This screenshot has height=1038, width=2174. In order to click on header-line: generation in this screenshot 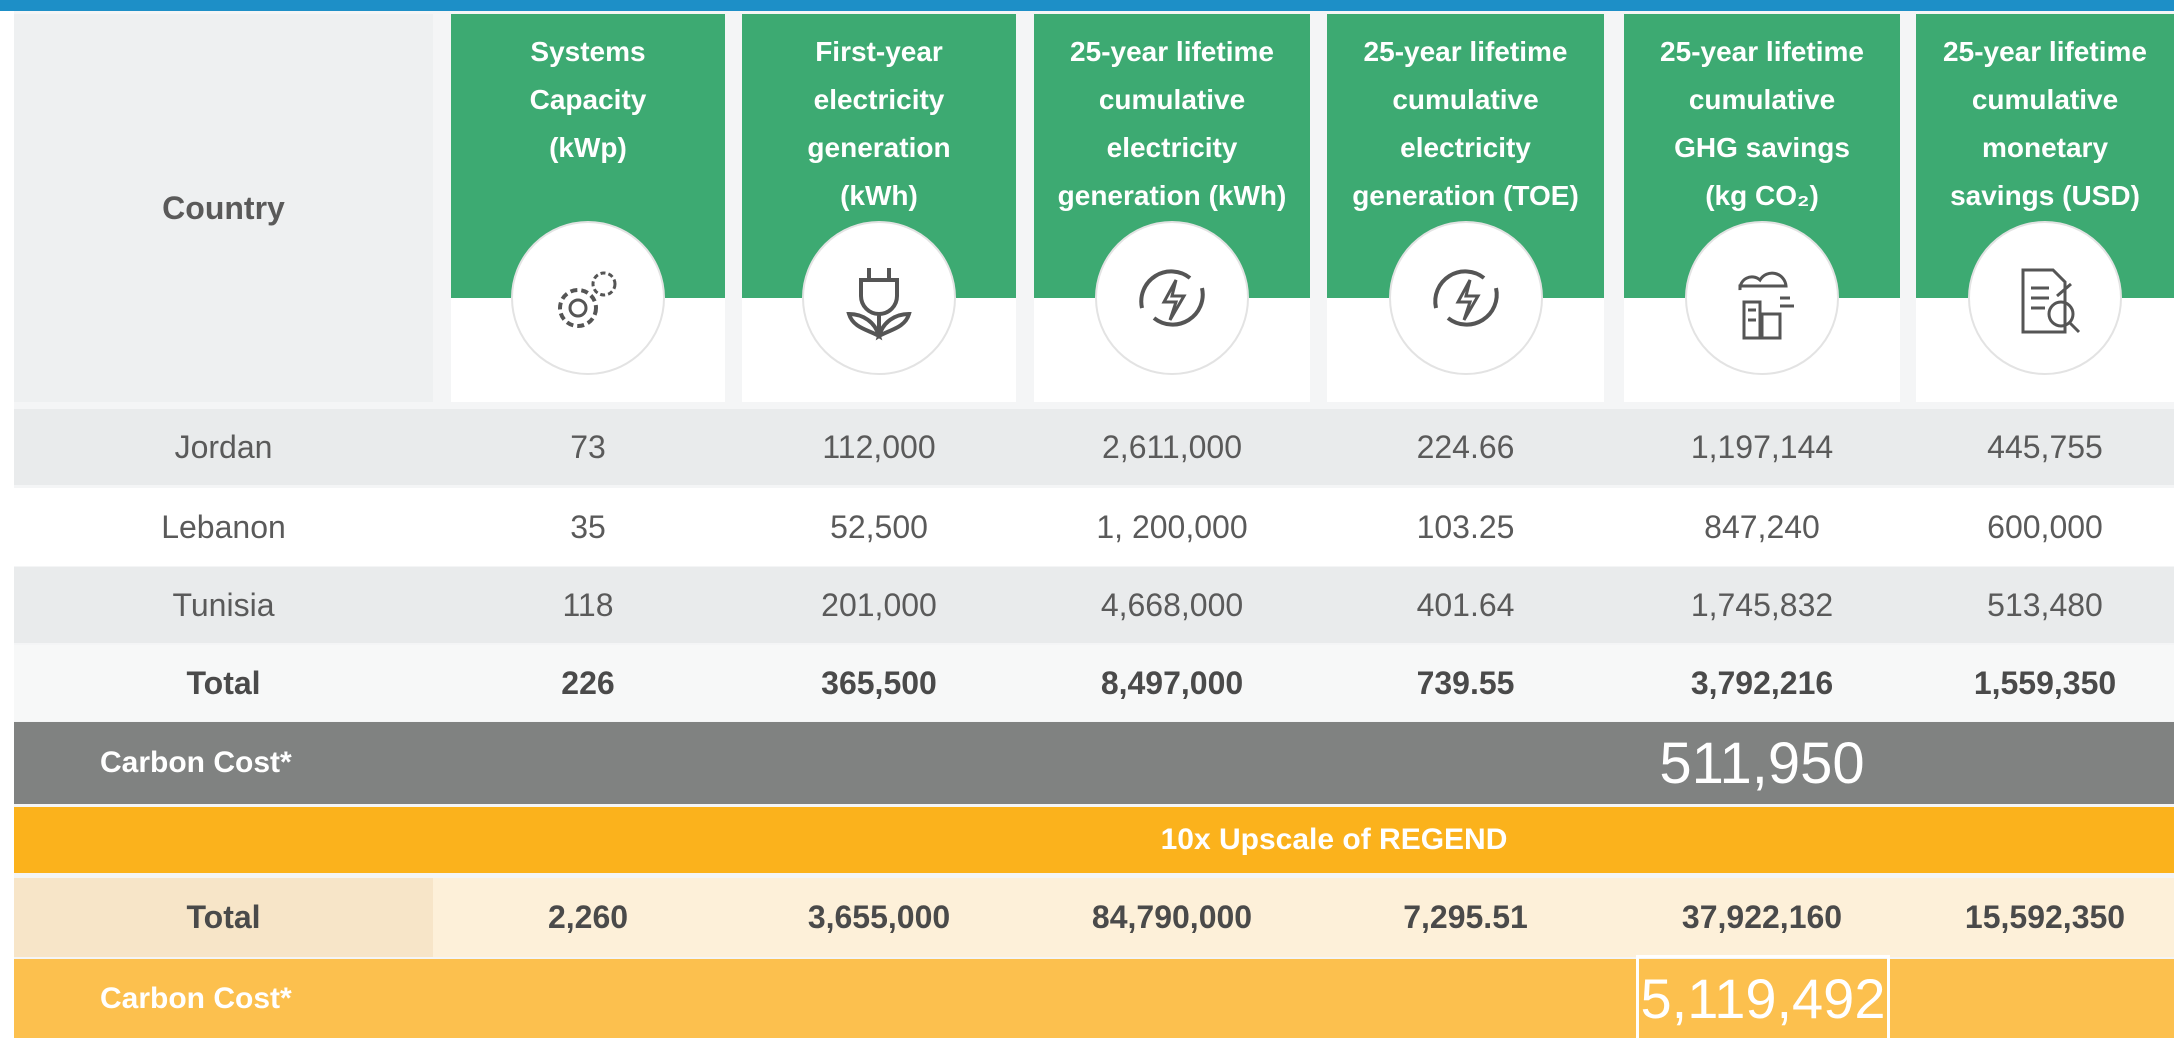, I will do `click(879, 147)`.